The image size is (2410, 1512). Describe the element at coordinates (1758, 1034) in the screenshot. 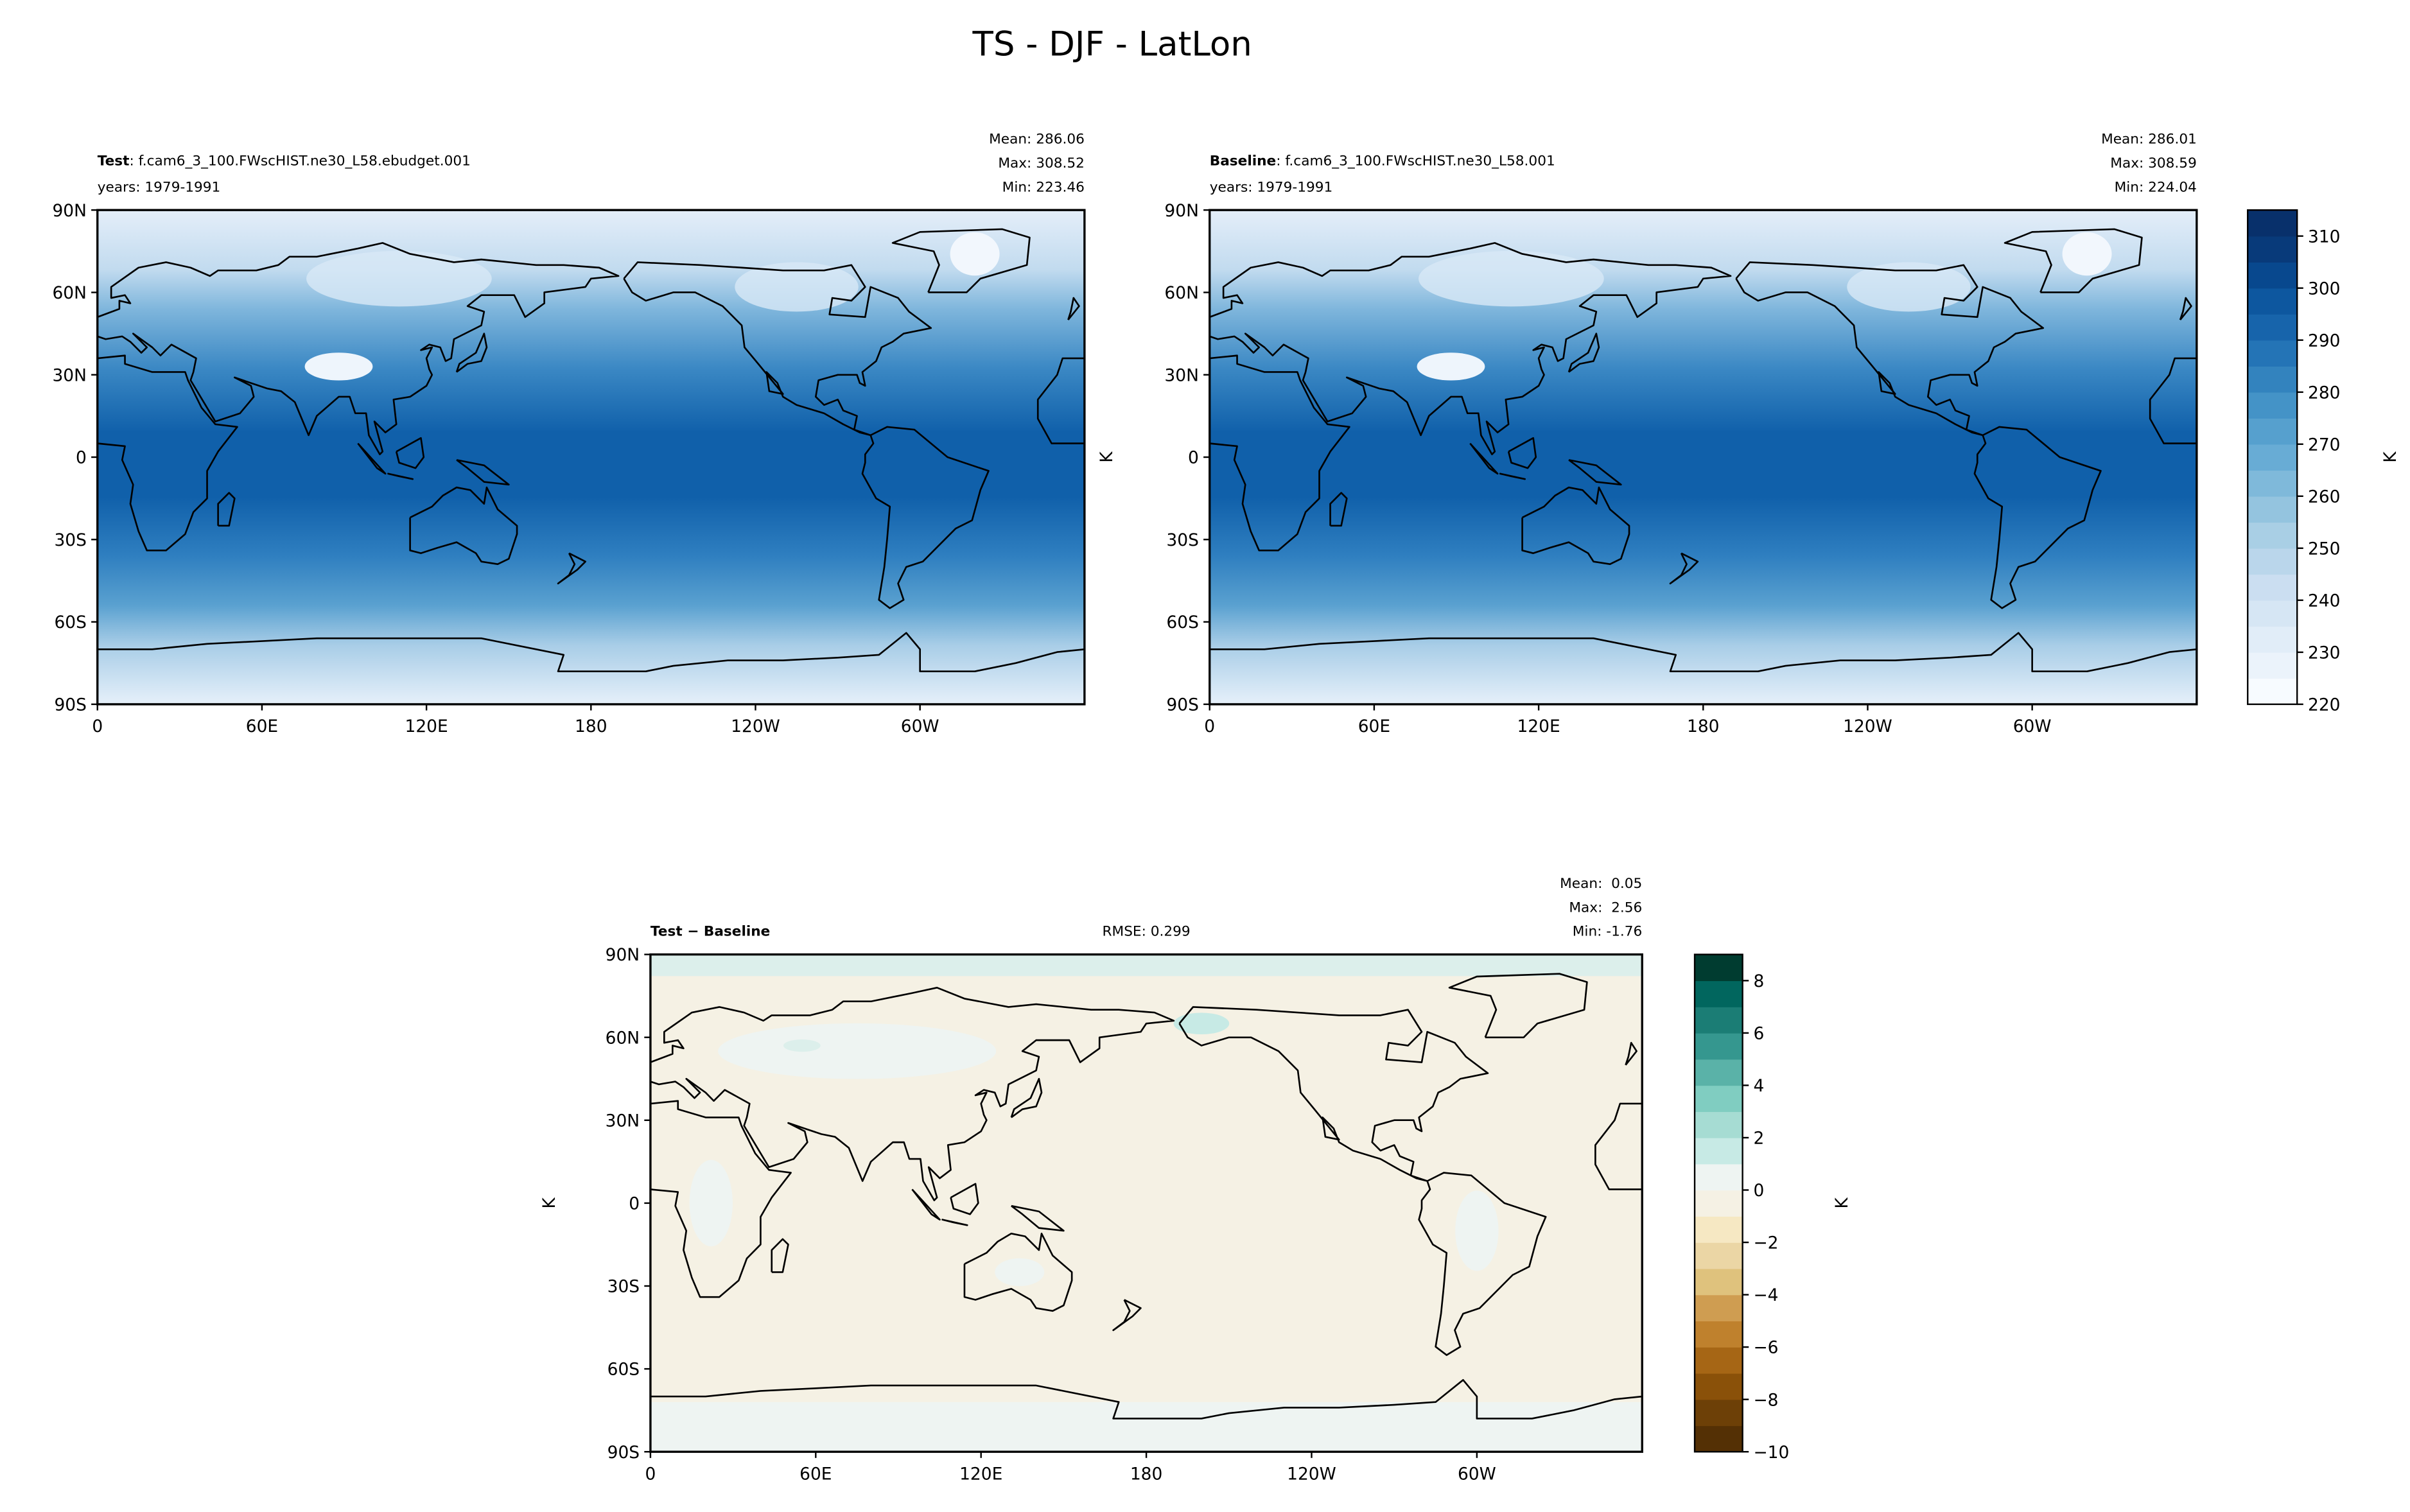

I see `colorbar-tick-label: 6` at that location.